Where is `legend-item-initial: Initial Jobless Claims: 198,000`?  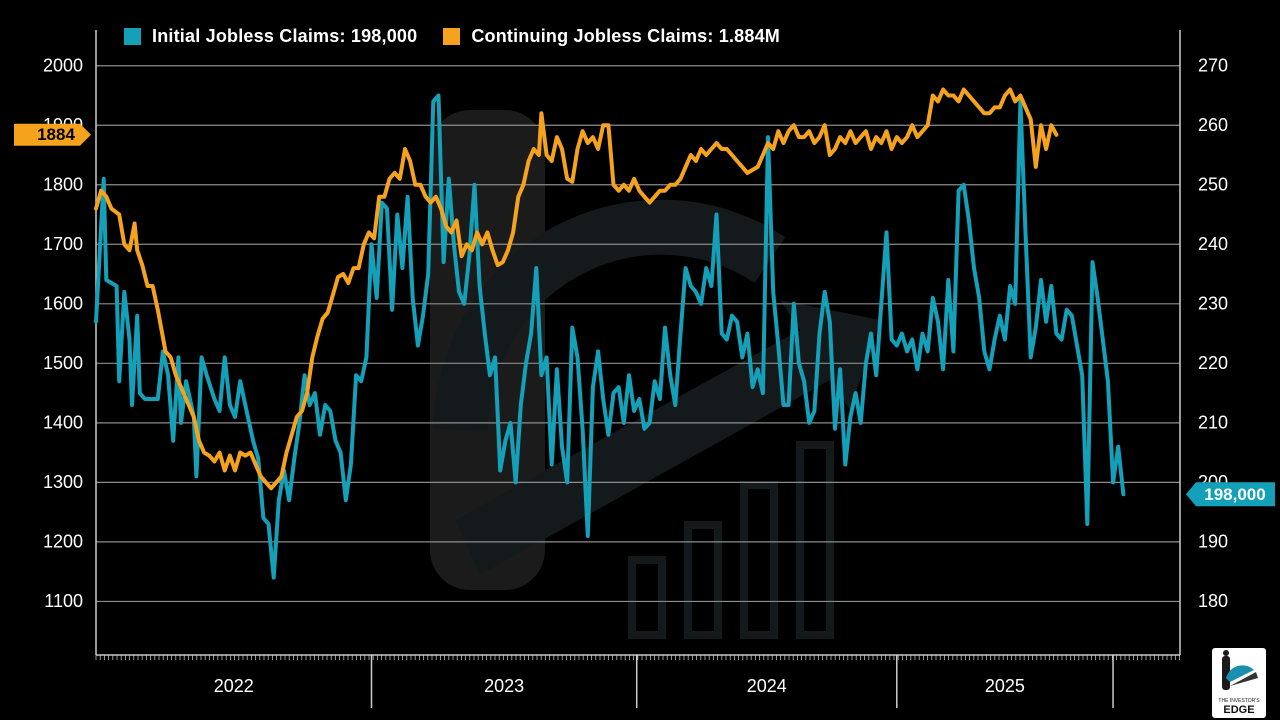 legend-item-initial: Initial Jobless Claims: 198,000 is located at coordinates (270, 36).